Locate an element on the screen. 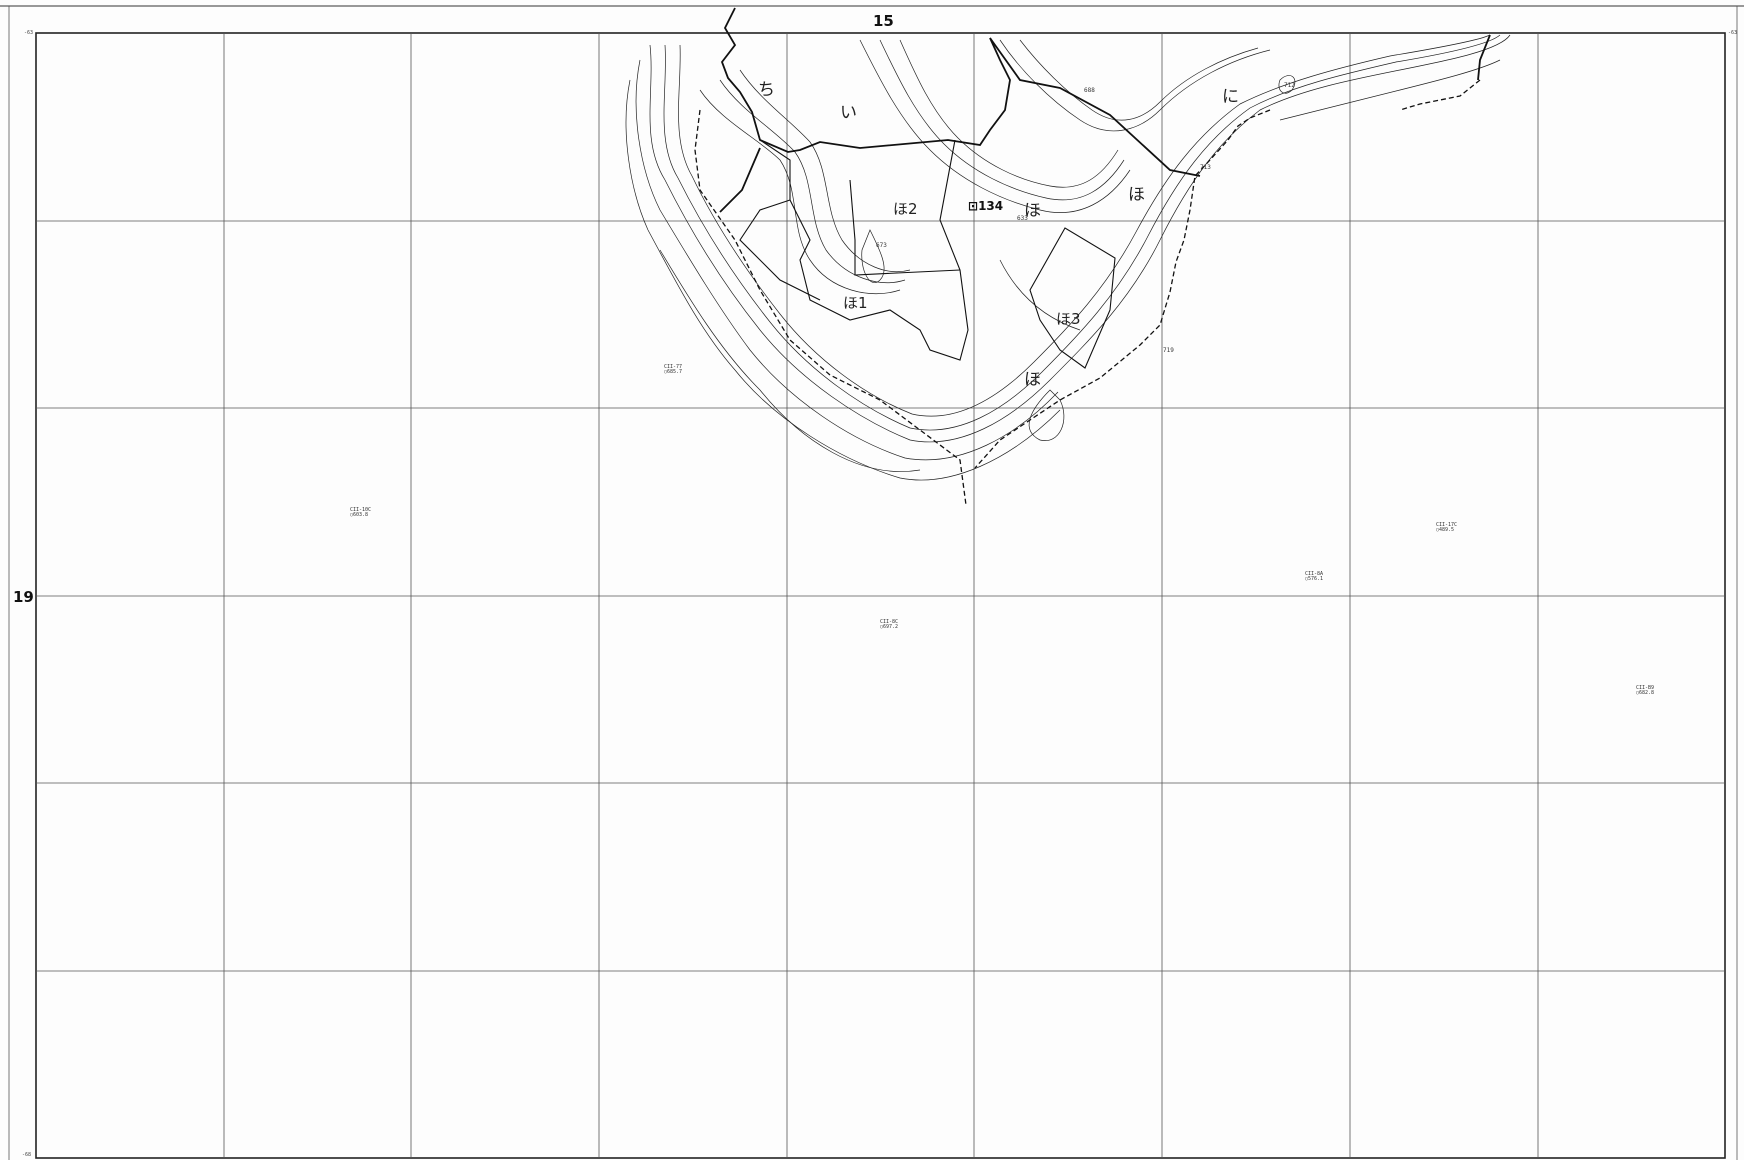 This screenshot has height=1160, width=1744. survey-point-value-text: 685.7 is located at coordinates (675, 372).